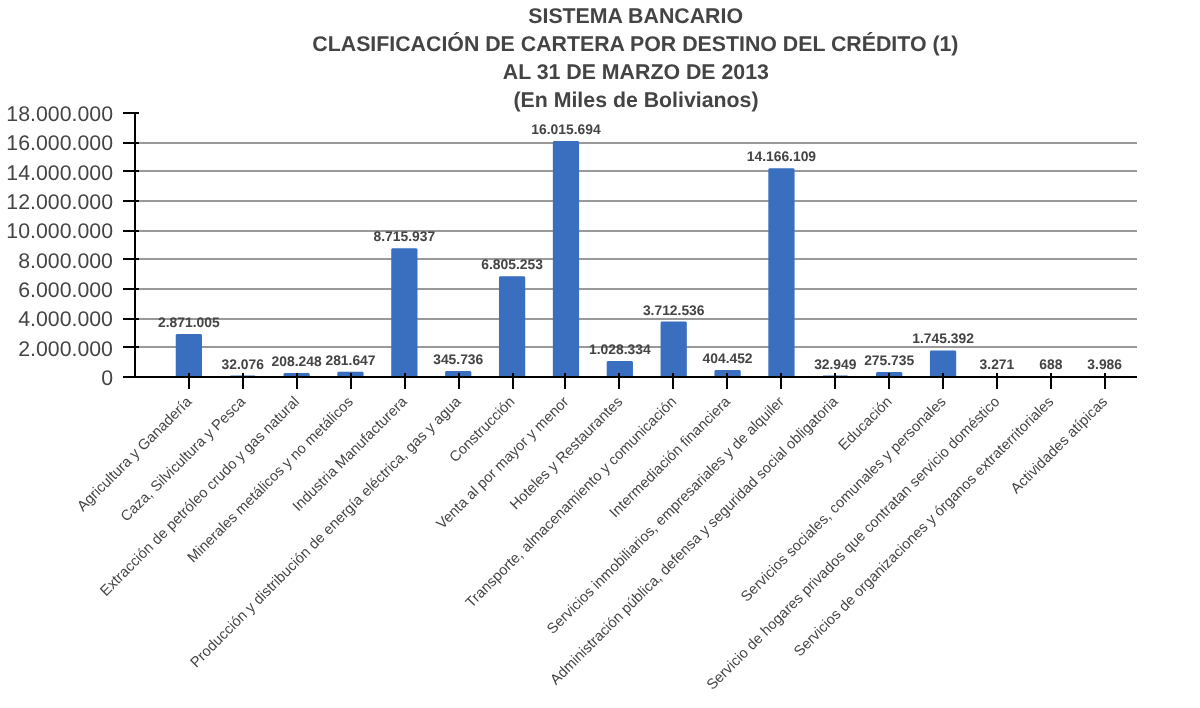  What do you see at coordinates (60, 203) in the screenshot?
I see `y-tick-label: 12.000.000` at bounding box center [60, 203].